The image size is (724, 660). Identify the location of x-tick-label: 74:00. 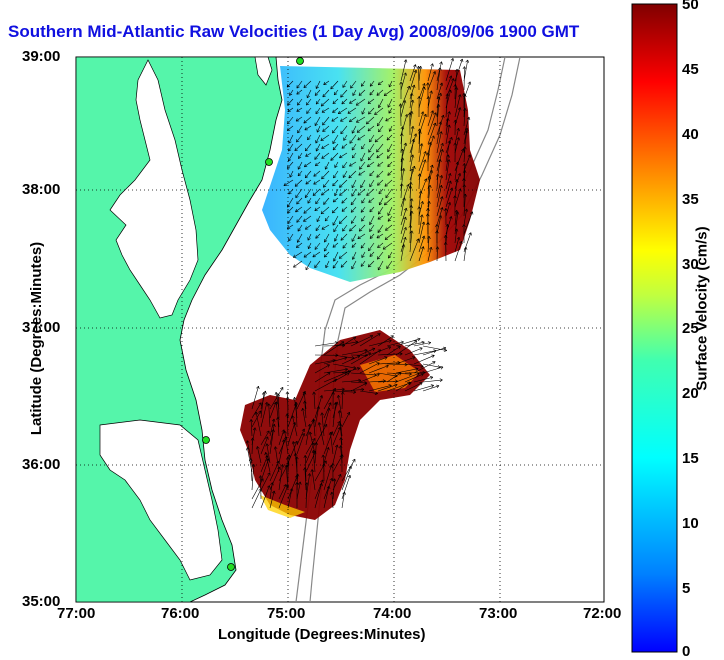
(392, 613).